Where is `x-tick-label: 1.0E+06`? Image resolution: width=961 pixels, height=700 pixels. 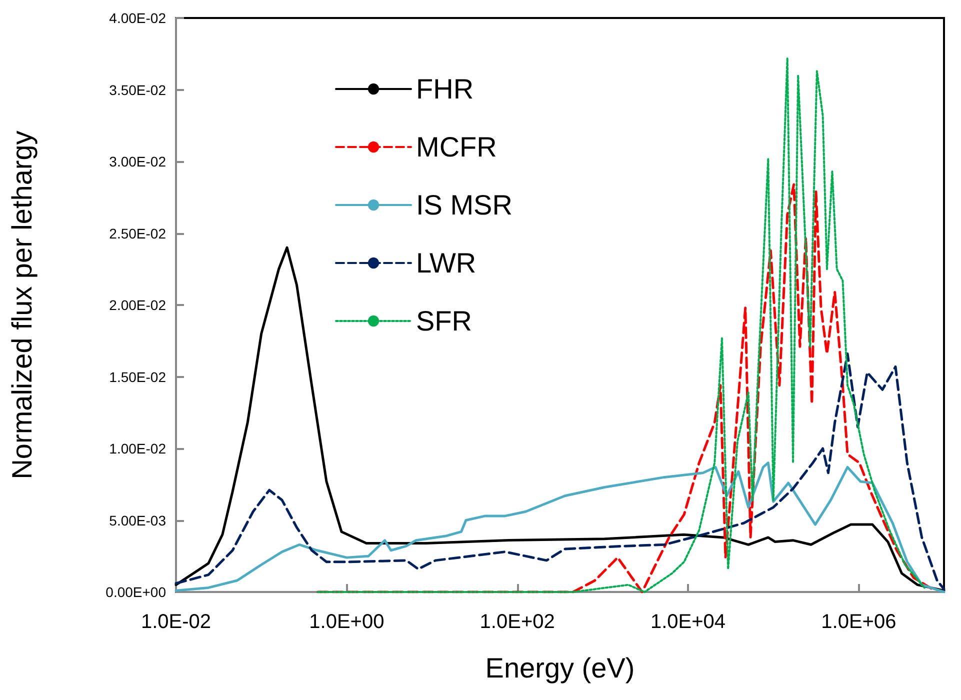 x-tick-label: 1.0E+06 is located at coordinates (858, 622).